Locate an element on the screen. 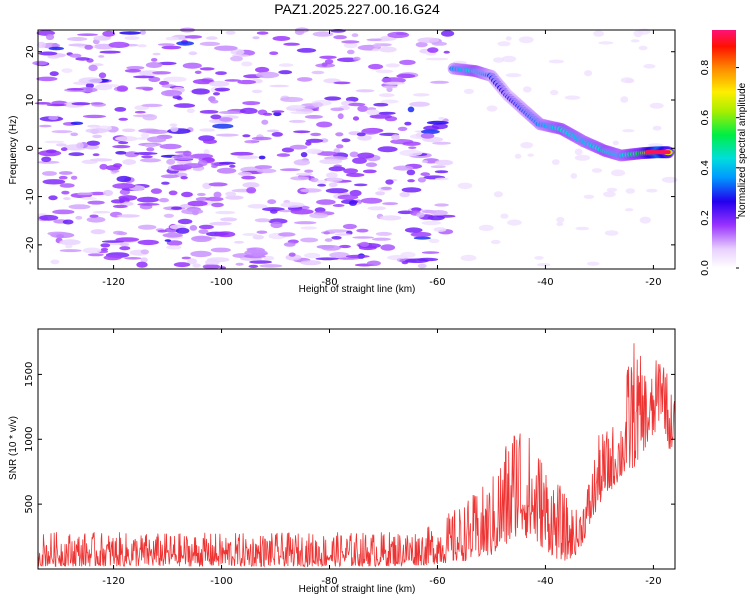 Image resolution: width=750 pixels, height=600 pixels. x-tick-label: -40 is located at coordinates (545, 581).